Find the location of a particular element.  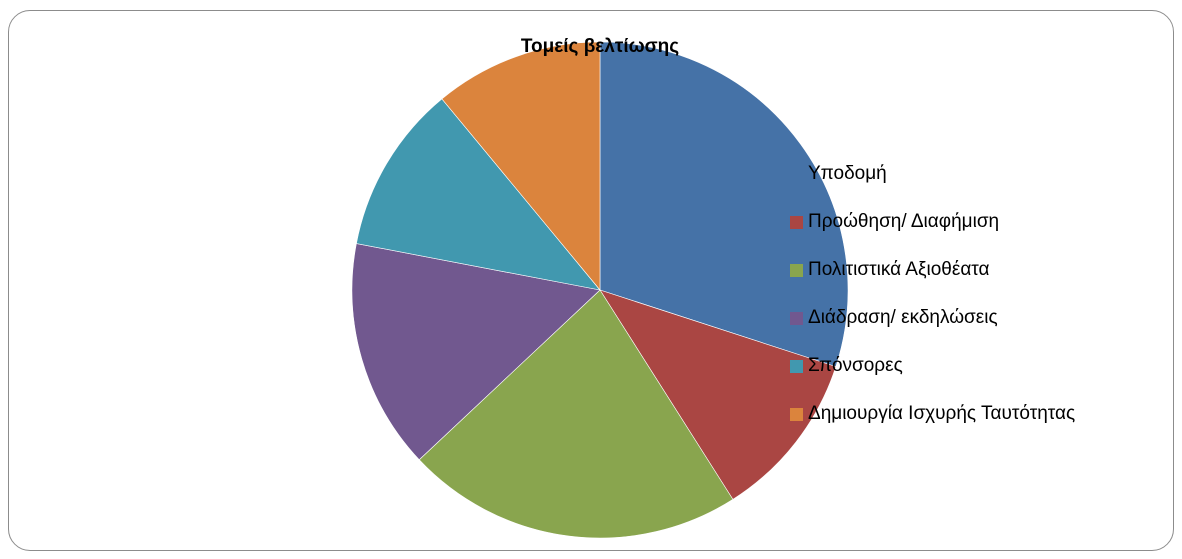

legend-label: Προώθηση/ Διαφήμιση is located at coordinates (904, 221).